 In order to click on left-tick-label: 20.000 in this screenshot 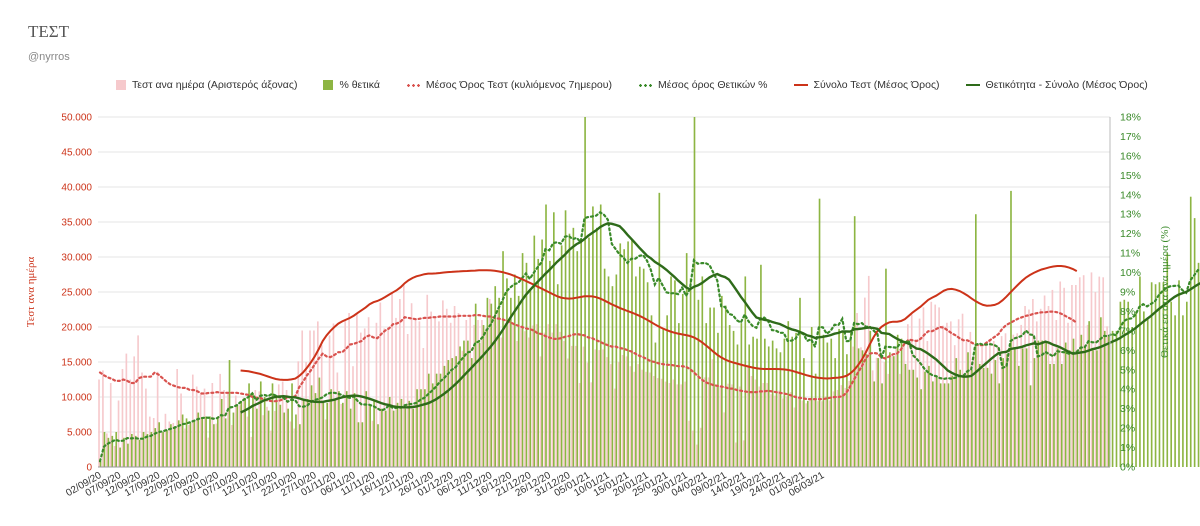, I will do `click(76, 328)`.